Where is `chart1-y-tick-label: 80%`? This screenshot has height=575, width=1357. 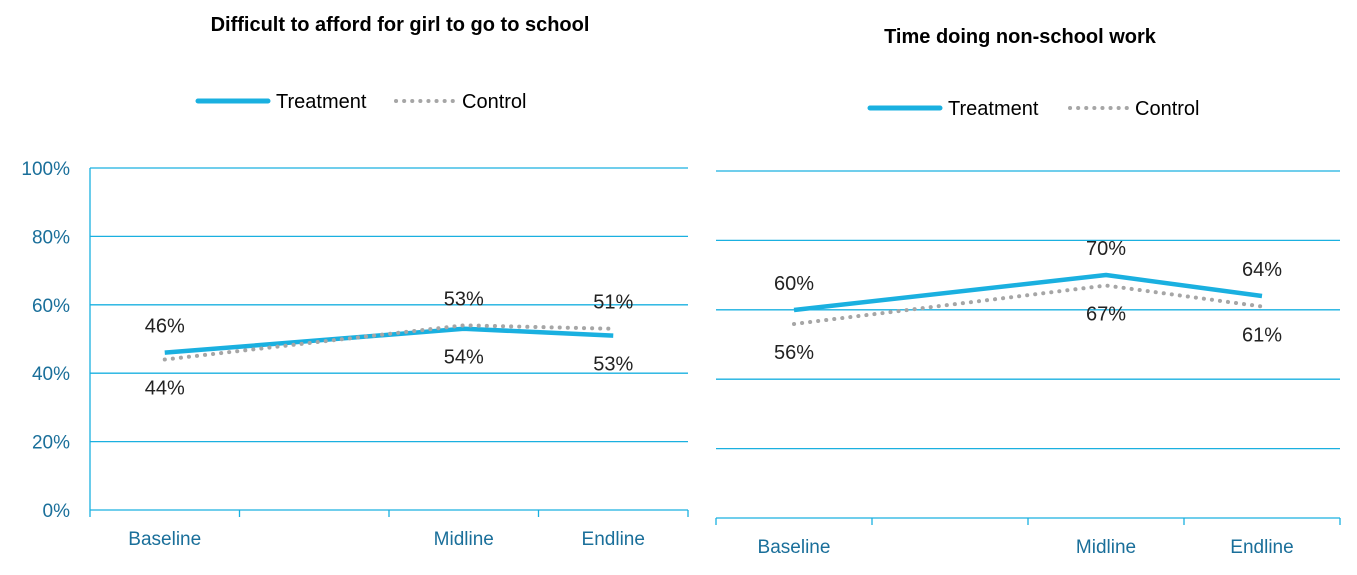 chart1-y-tick-label: 80% is located at coordinates (51, 237).